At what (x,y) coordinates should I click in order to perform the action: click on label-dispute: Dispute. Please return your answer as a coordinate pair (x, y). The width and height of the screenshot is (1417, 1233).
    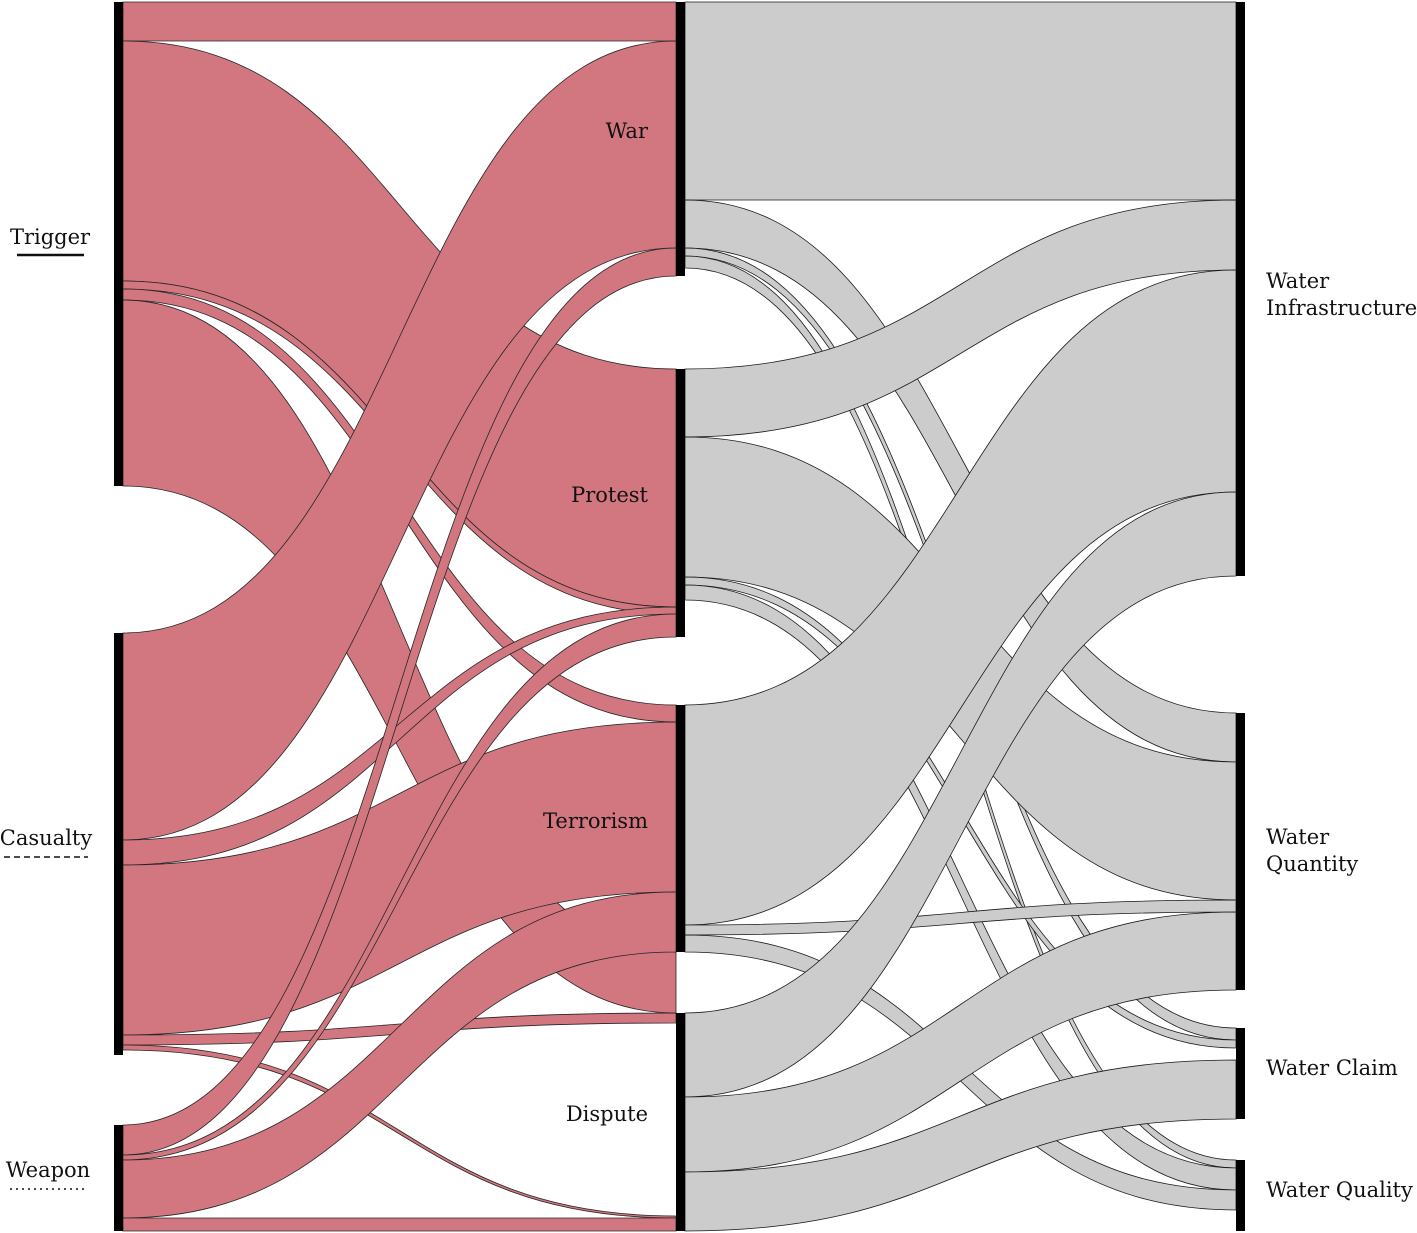
    Looking at the image, I should click on (607, 1114).